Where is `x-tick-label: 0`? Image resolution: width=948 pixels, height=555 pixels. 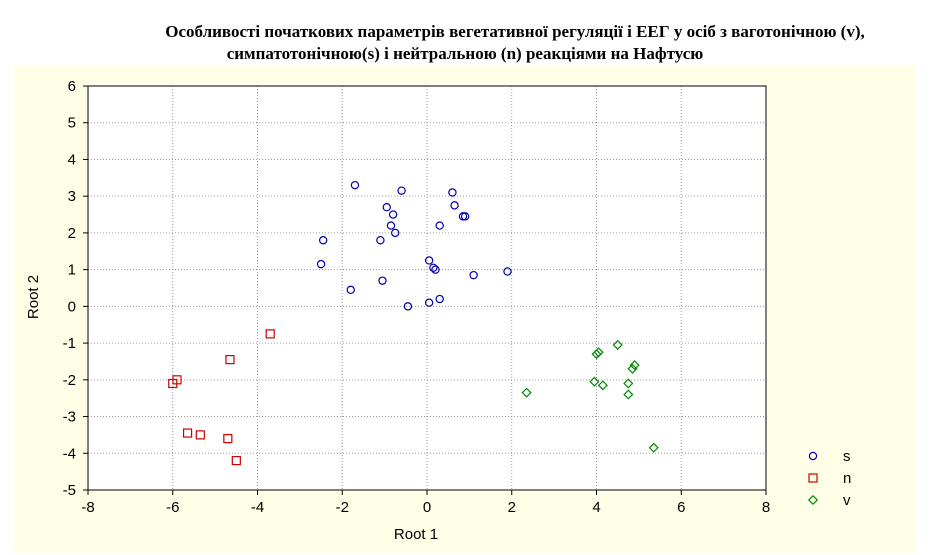 x-tick-label: 0 is located at coordinates (427, 507).